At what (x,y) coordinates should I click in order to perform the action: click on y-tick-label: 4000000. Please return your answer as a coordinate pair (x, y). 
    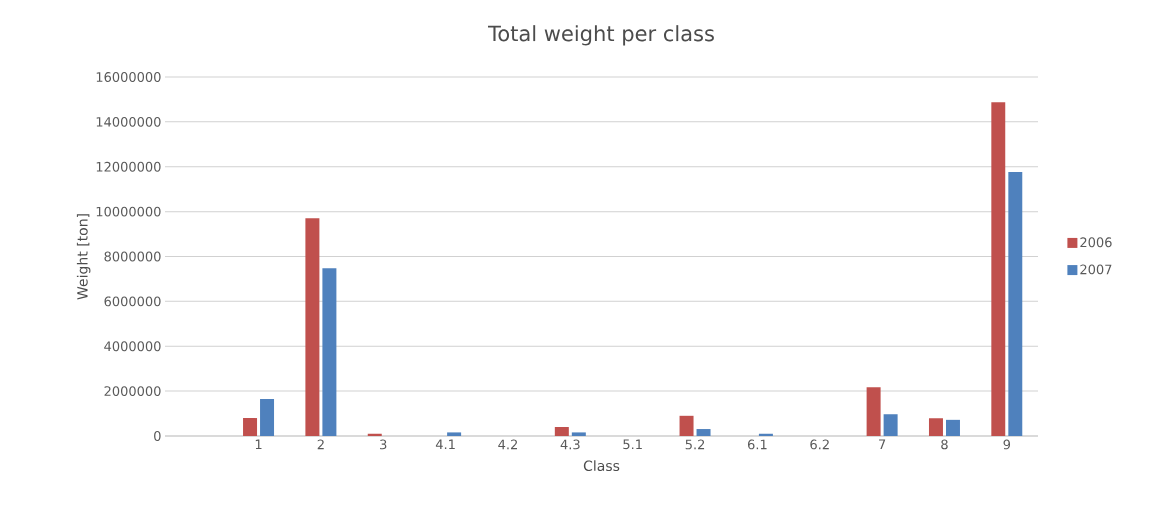
    Looking at the image, I should click on (132, 346).